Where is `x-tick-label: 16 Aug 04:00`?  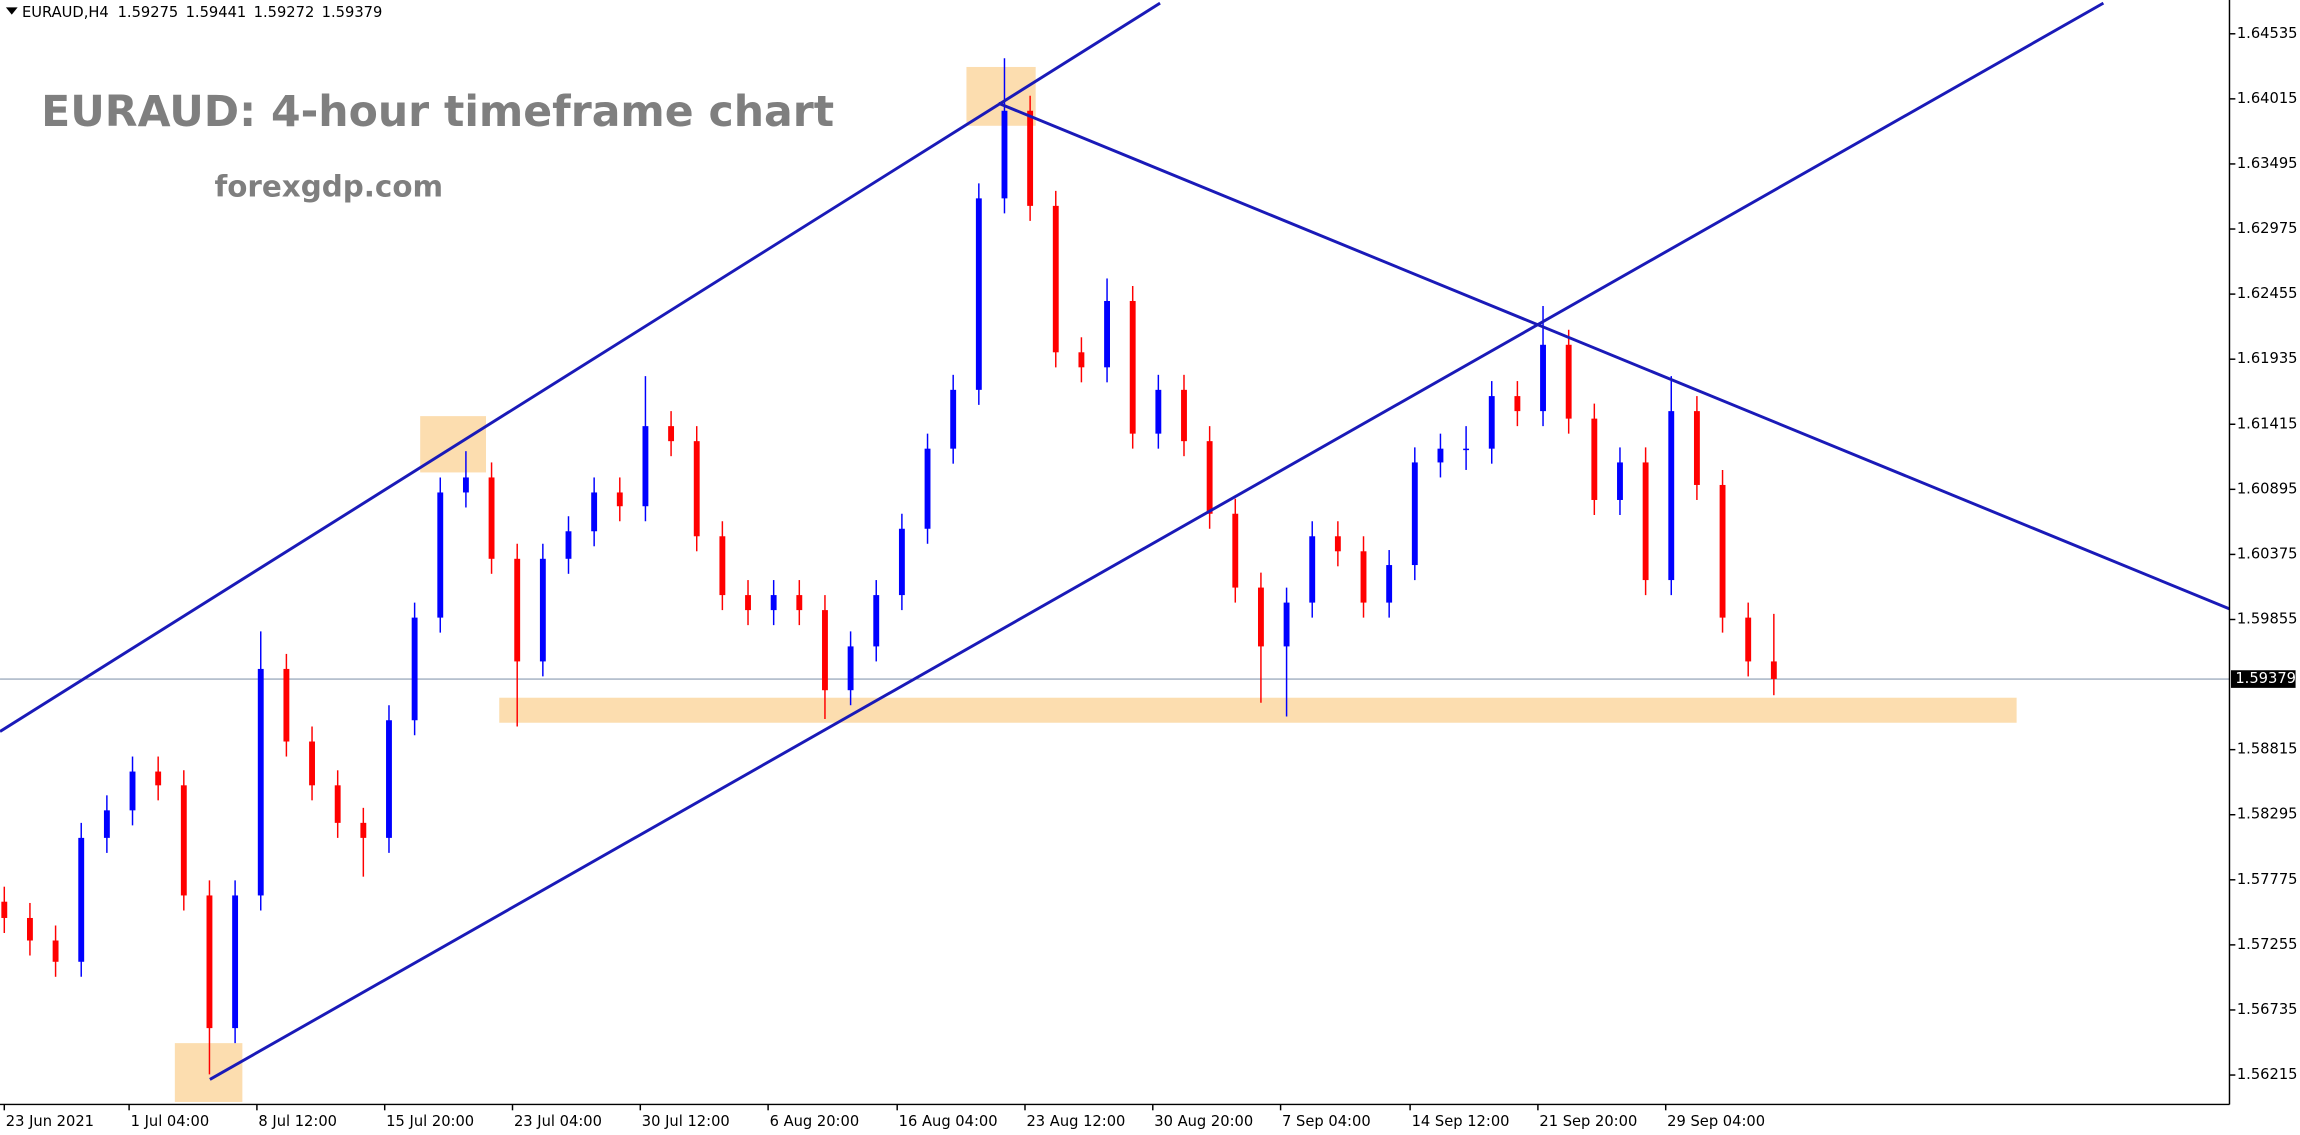 x-tick-label: 16 Aug 04:00 is located at coordinates (948, 1121).